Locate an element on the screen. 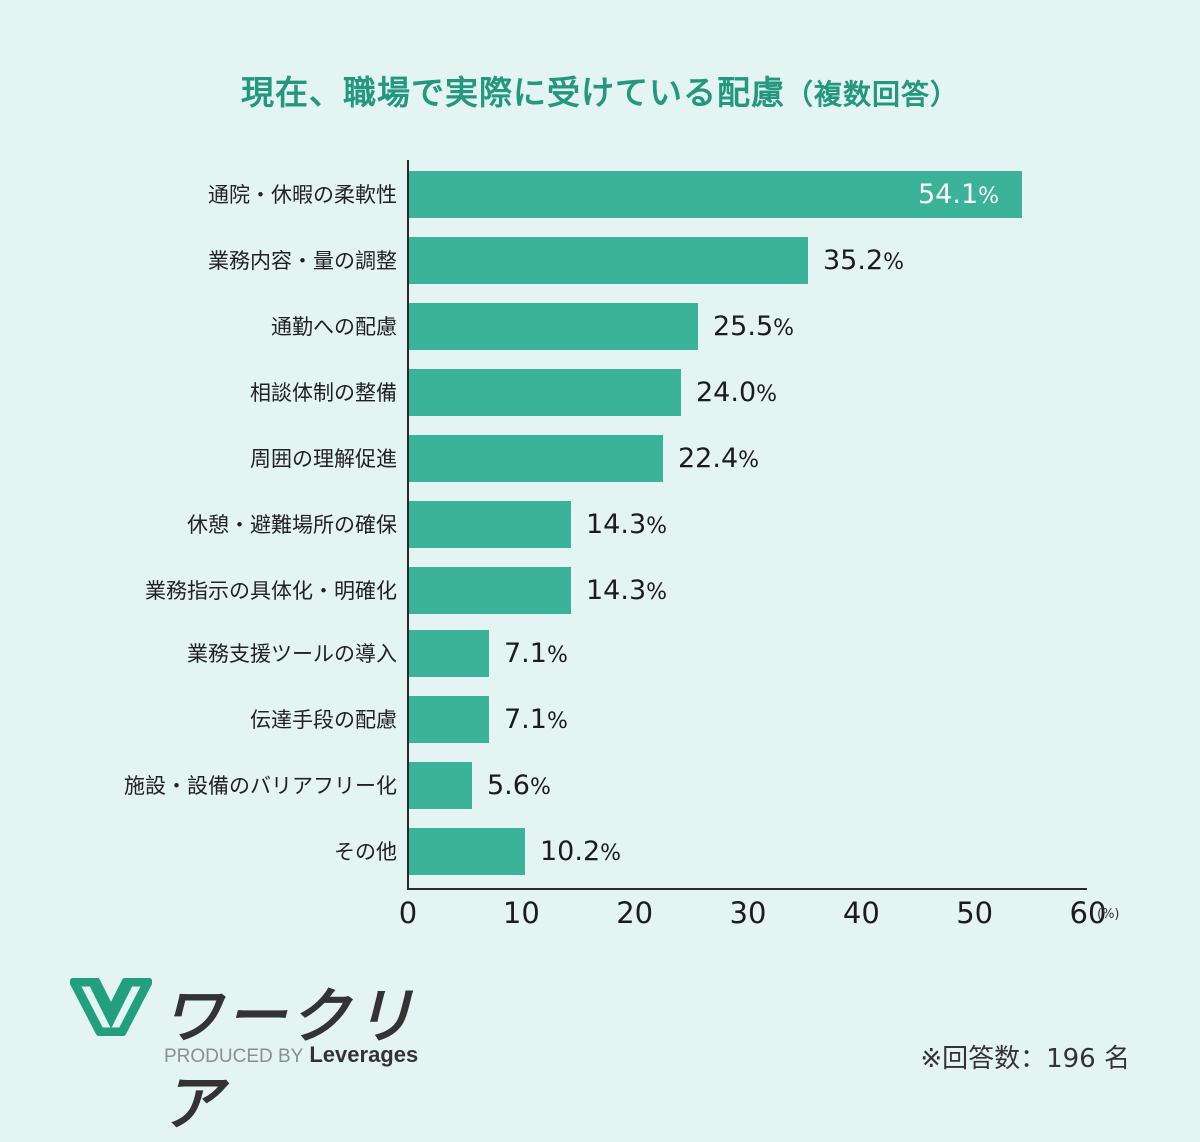 The width and height of the screenshot is (1200, 1142). bar-row: 相談体制の整備 24.0% is located at coordinates (600, 393).